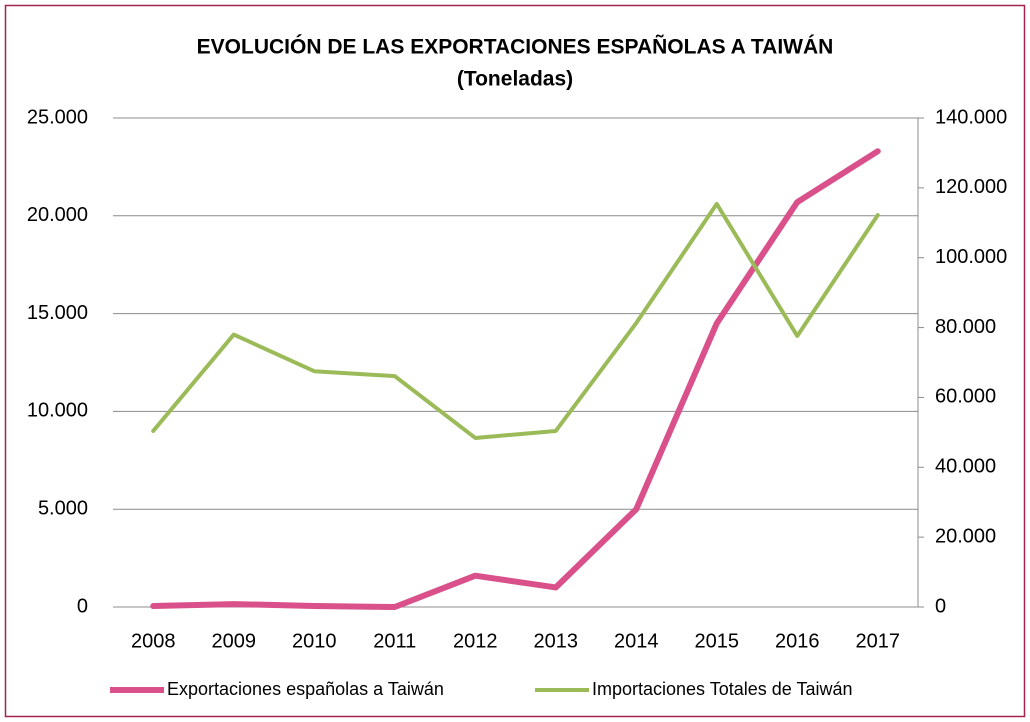 The height and width of the screenshot is (722, 1030). I want to click on x-tick-label: 2015, so click(717, 641).